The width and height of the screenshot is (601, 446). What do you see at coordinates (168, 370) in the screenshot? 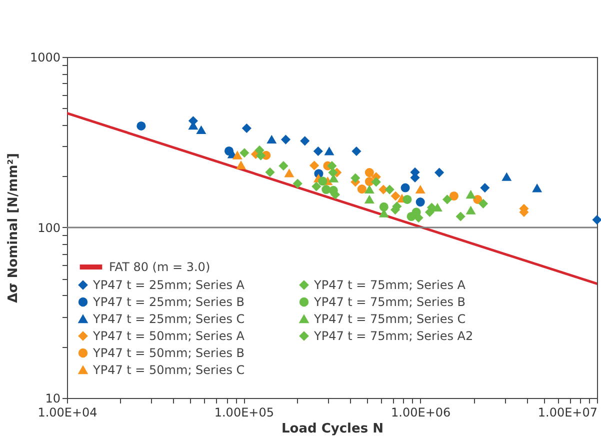
I see `legend-label: YP47 t = 50mm; Series C` at bounding box center [168, 370].